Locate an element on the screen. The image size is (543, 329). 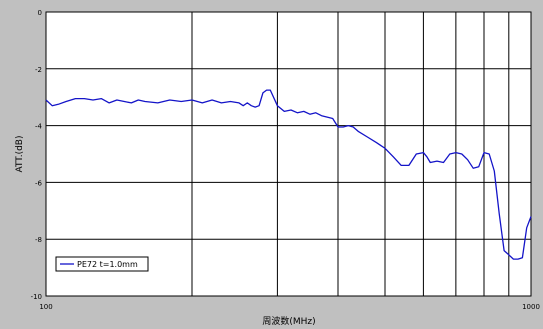
y-tick-label: -2 is located at coordinates (38, 70).